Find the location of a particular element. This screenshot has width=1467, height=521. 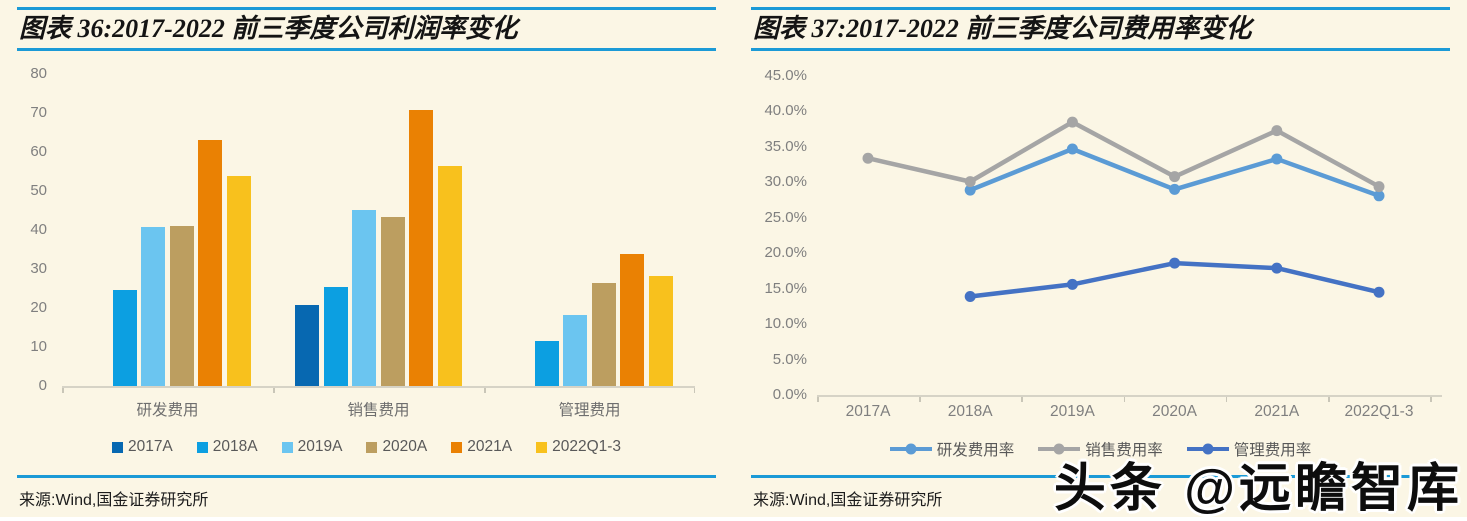

legend-item-2021A: 2021A is located at coordinates (481, 447).